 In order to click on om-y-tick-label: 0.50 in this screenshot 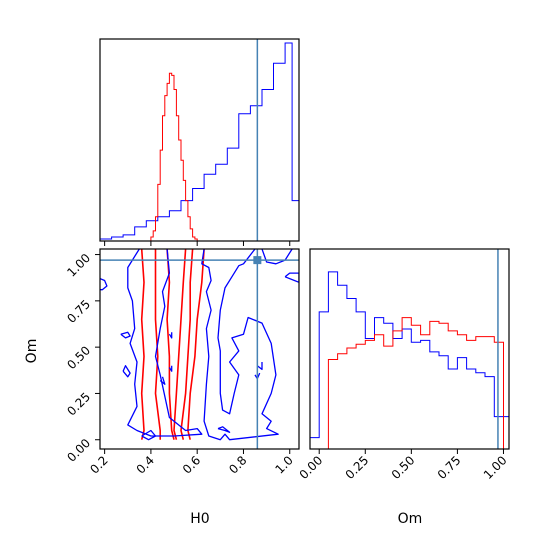, I will do `click(78, 357)`.